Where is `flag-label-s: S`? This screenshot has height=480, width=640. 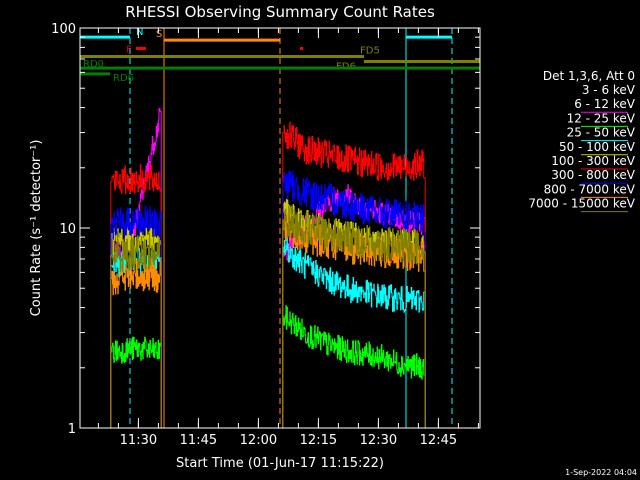
flag-label-s: S is located at coordinates (159, 34).